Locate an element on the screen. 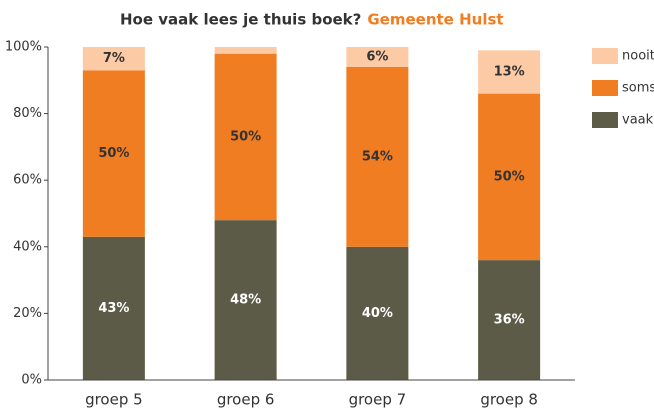 This screenshot has height=410, width=654. chart-title: Hoe vaak lees je thuis boek? is located at coordinates (240, 20).